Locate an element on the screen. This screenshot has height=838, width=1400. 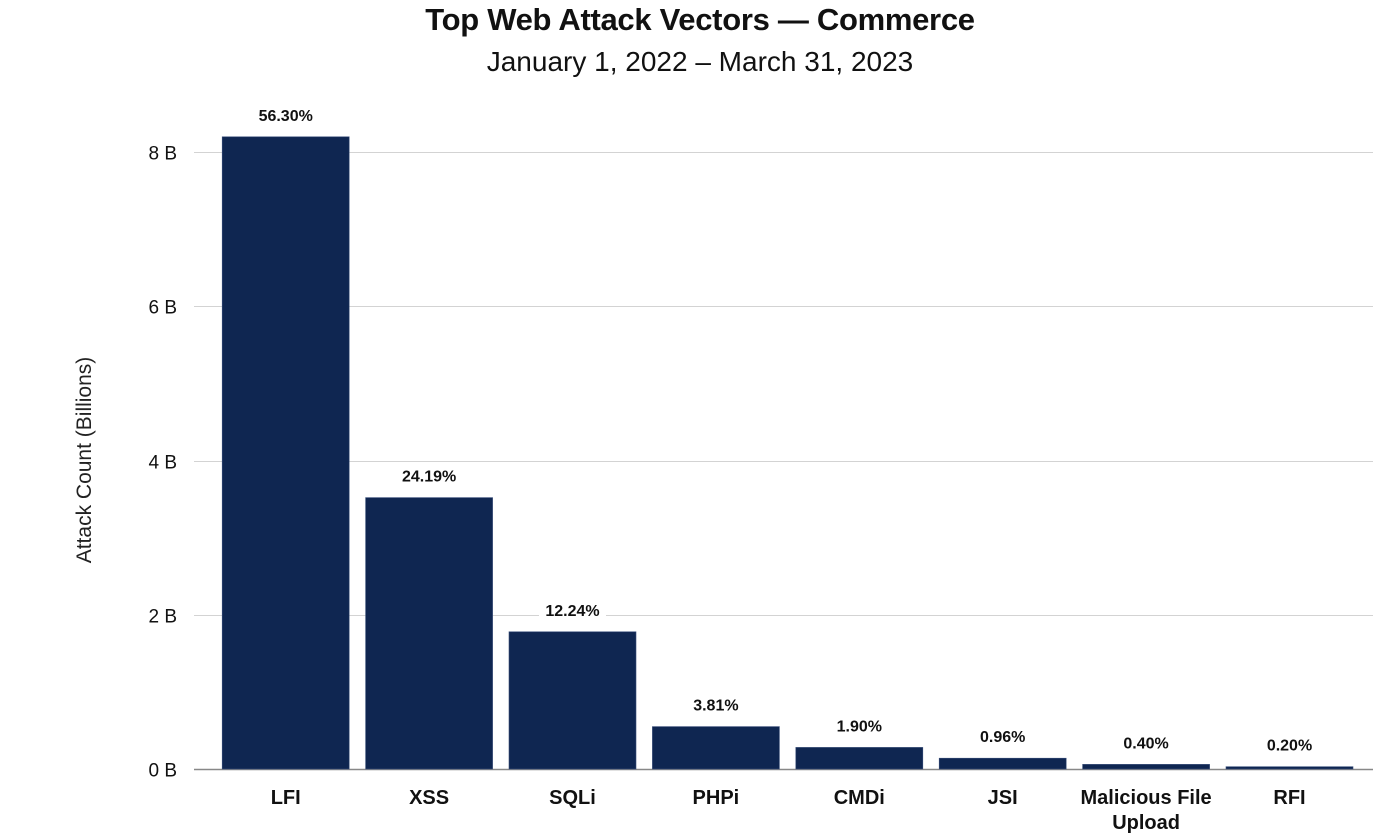
chart-subtitle: January 1, 2022 – March 31, 2023 is located at coordinates (700, 61).